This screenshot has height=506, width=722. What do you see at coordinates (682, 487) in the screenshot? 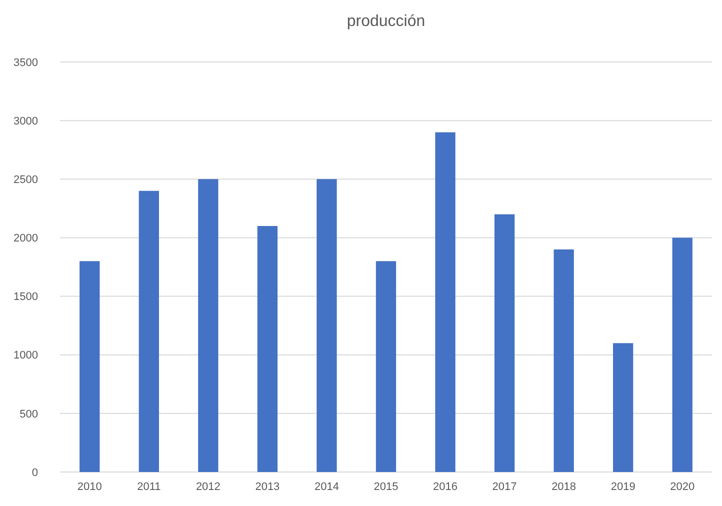
I see `x-tick-label: 2020` at bounding box center [682, 487].